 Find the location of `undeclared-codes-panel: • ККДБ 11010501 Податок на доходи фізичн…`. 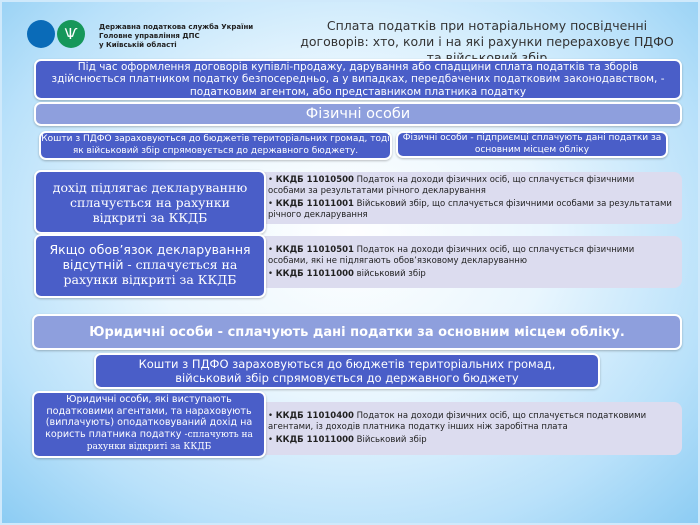

undeclared-codes-panel: • ККДБ 11010501 Податок на доходи фізичн… is located at coordinates (471, 262).